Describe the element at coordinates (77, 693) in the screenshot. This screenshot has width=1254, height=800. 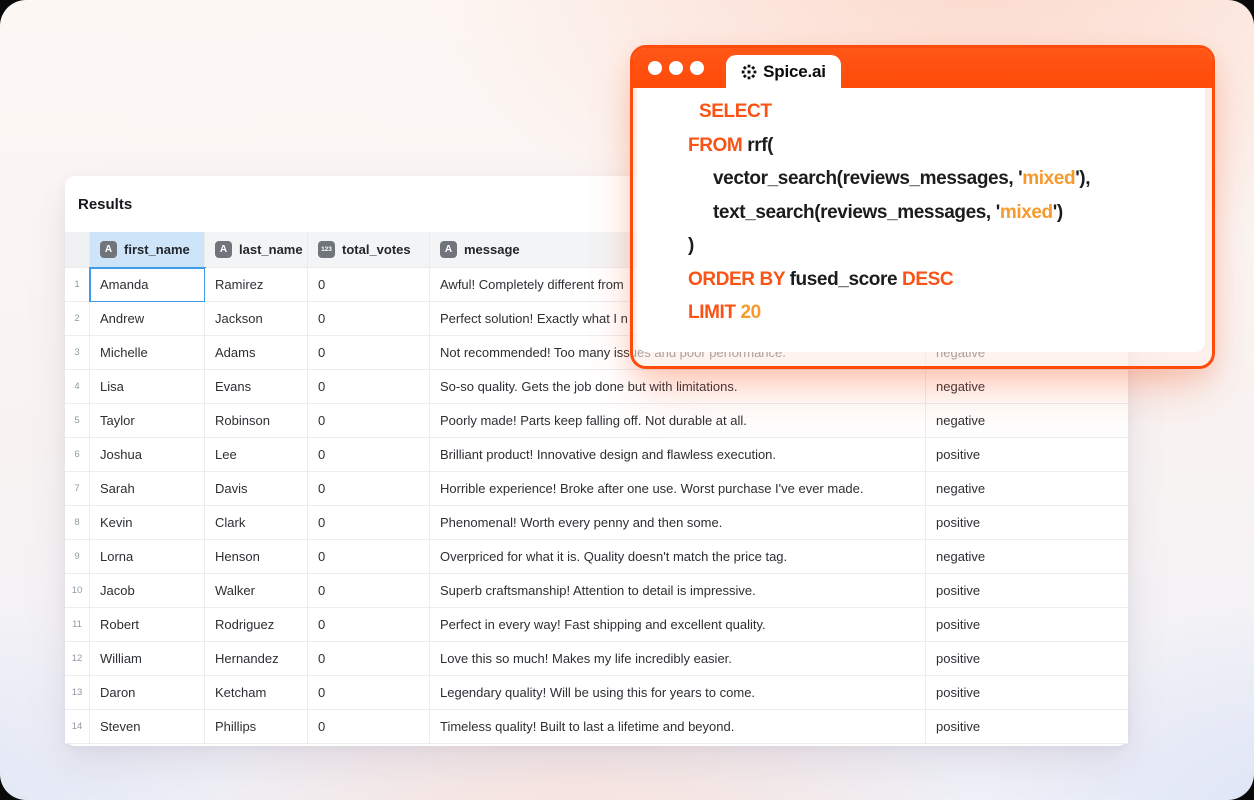
I see `row-number: 13` at that location.